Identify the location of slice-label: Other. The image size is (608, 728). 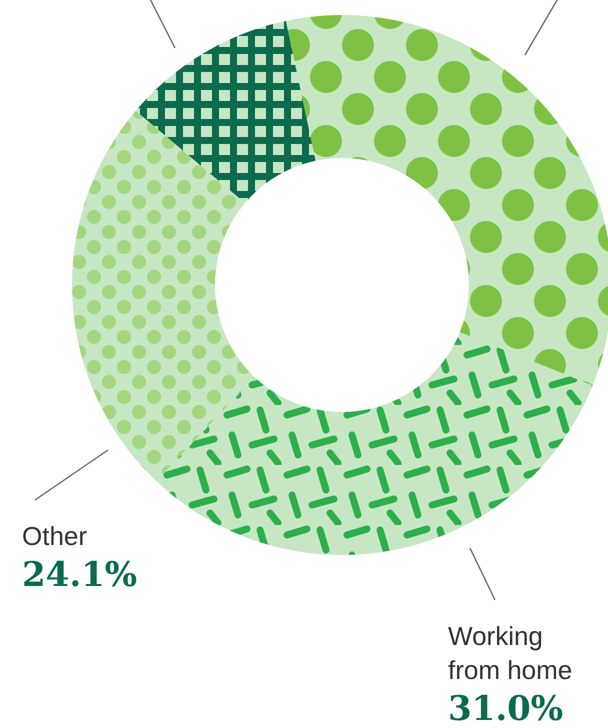
(55, 536).